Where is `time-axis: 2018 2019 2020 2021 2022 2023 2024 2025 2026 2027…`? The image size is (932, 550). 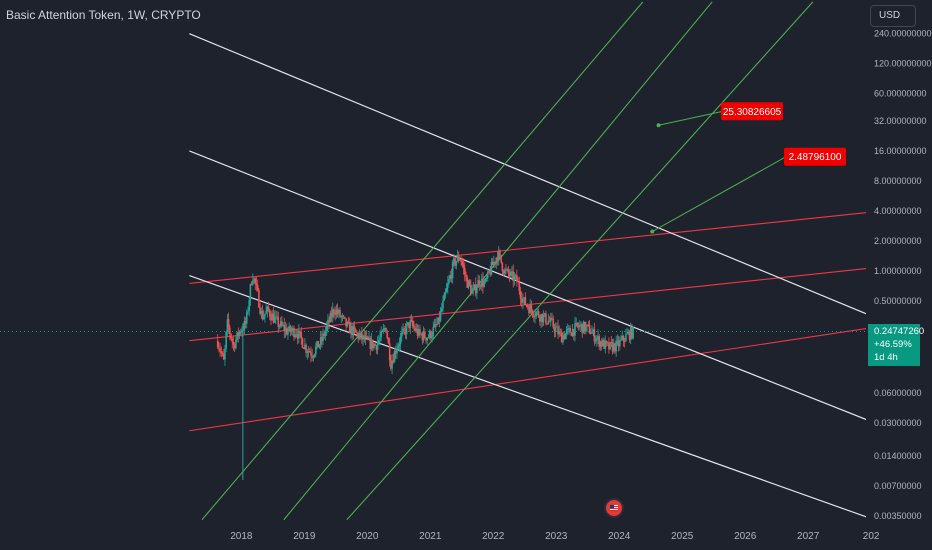 time-axis: 2018 2019 2020 2021 2022 2023 2024 2025 2026 2027… is located at coordinates (555, 536).